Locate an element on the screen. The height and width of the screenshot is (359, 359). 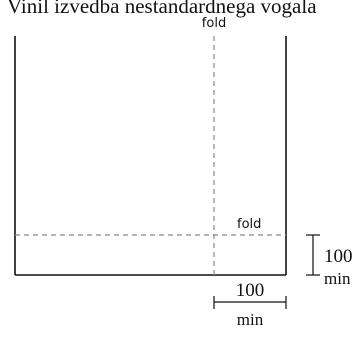
caption-text: Vinil izvedba nestandardnega vogala is located at coordinates (162, 9).